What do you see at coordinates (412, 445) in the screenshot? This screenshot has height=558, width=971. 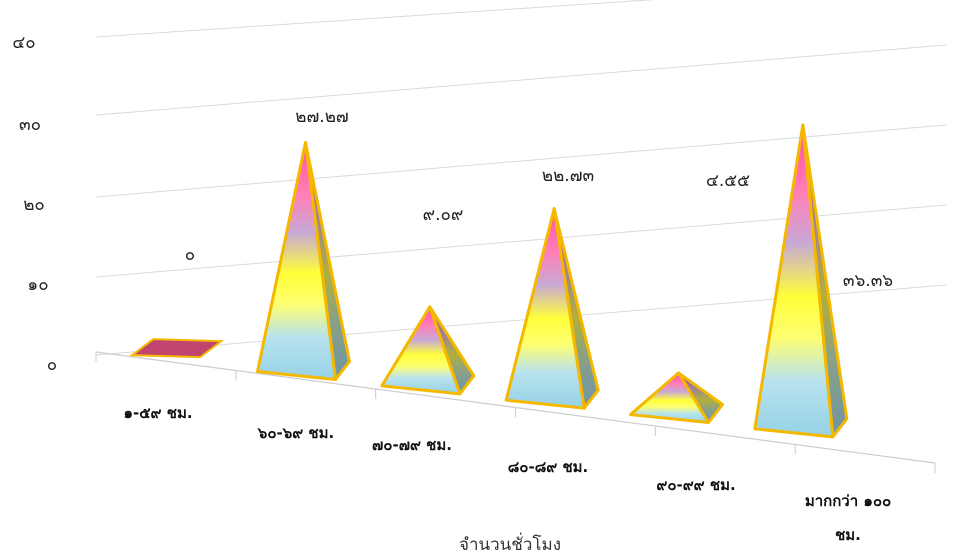 I see `category-label: ๗๐-๗๙ ชม.` at bounding box center [412, 445].